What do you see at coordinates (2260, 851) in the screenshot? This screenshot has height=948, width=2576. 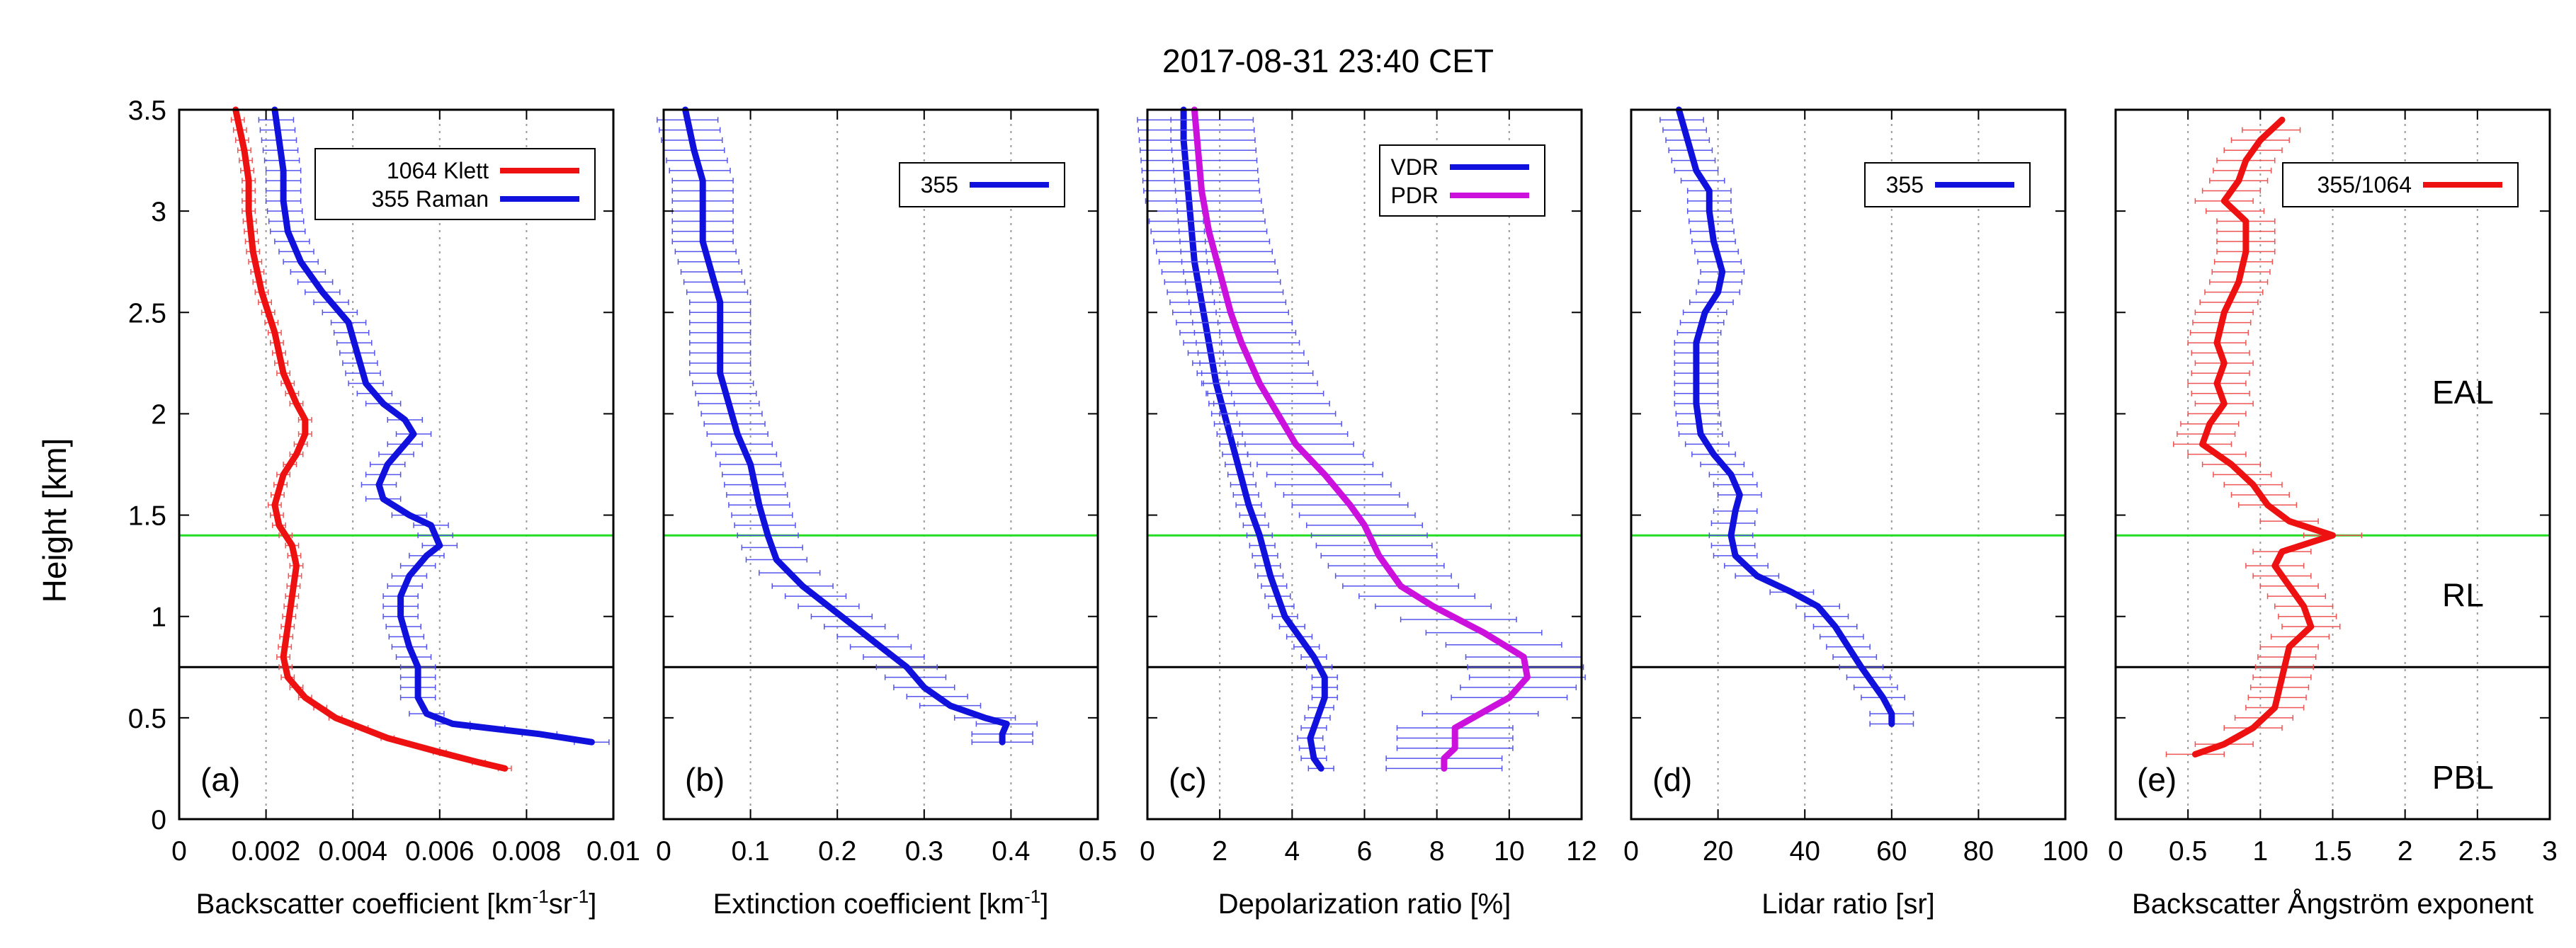 I see `x-tick-label: 1` at bounding box center [2260, 851].